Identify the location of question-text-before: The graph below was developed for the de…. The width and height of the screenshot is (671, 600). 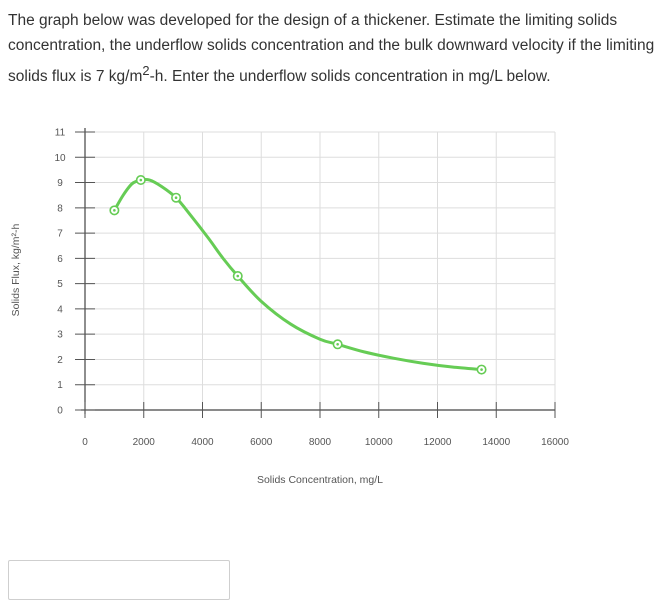
(331, 49).